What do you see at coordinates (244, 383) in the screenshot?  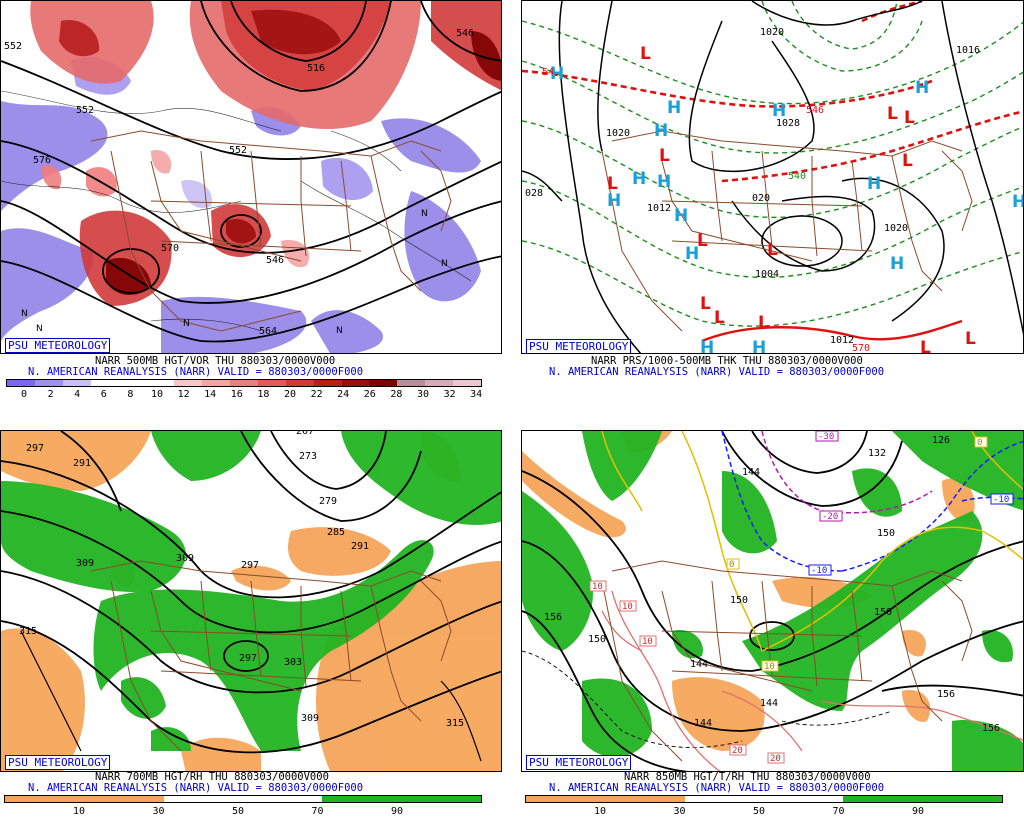 I see `vorticity-color-bar` at bounding box center [244, 383].